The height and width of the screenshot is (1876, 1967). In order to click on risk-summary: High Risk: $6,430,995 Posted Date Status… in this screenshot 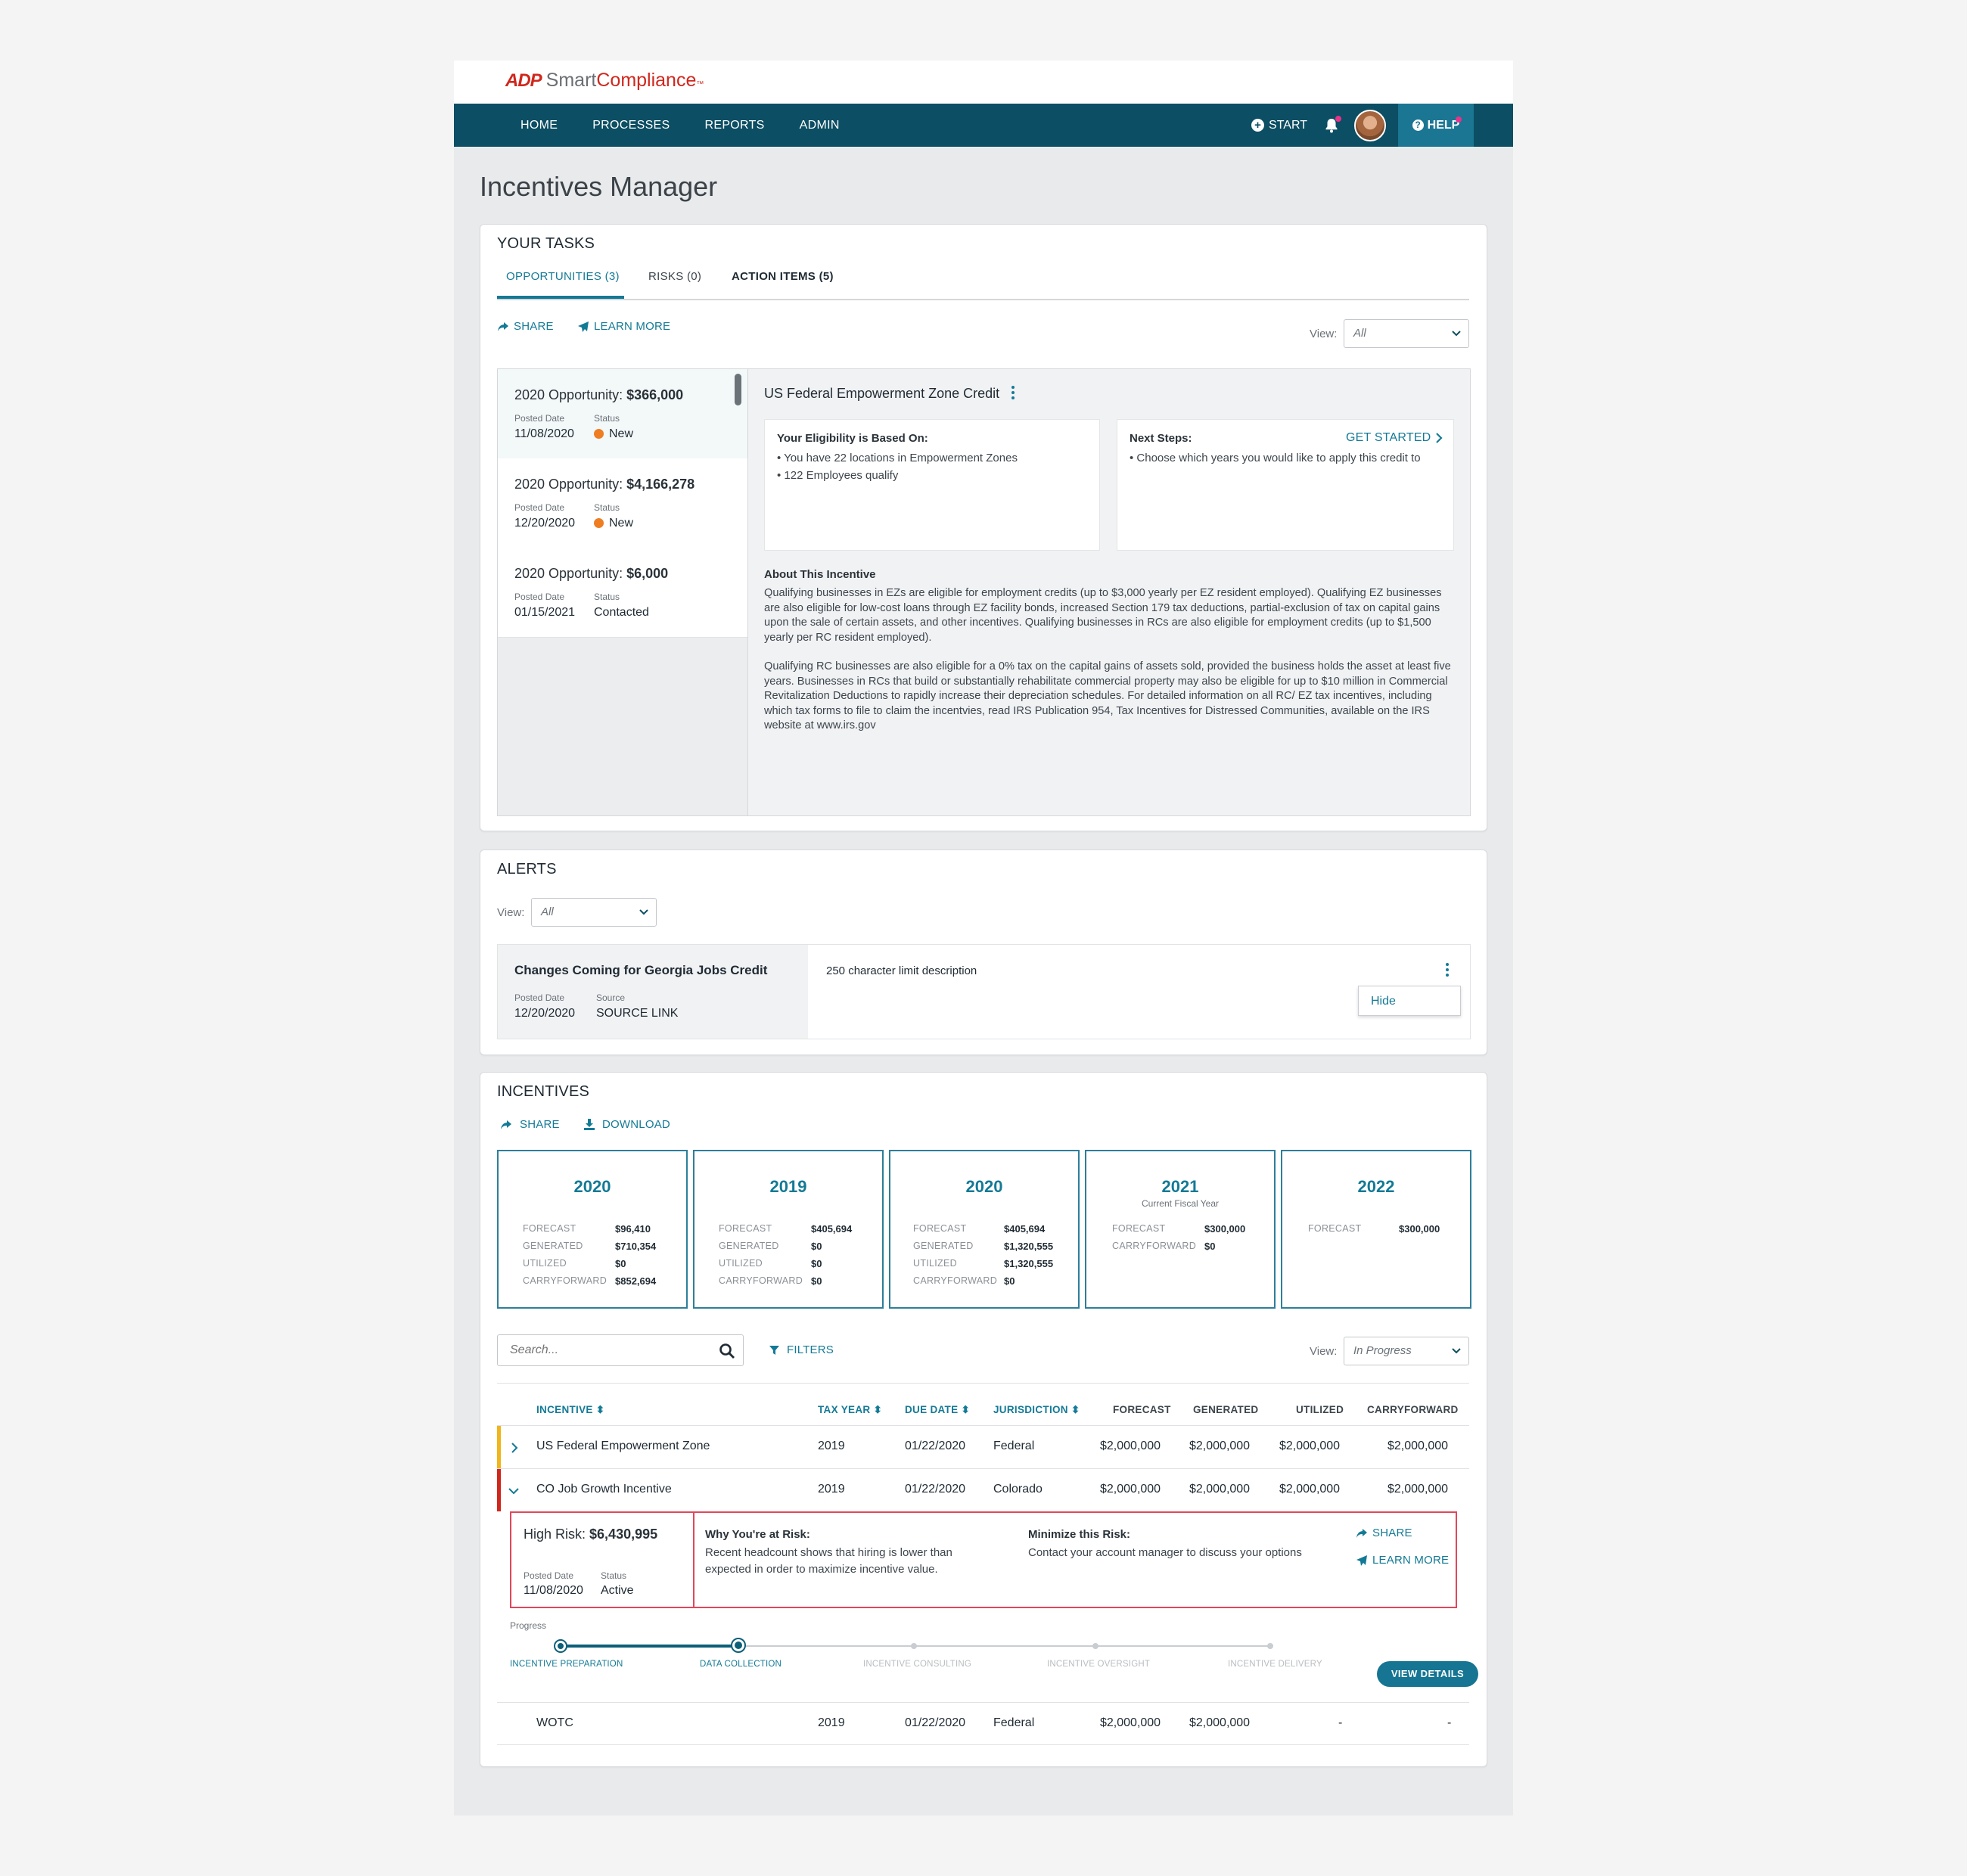, I will do `click(603, 1560)`.